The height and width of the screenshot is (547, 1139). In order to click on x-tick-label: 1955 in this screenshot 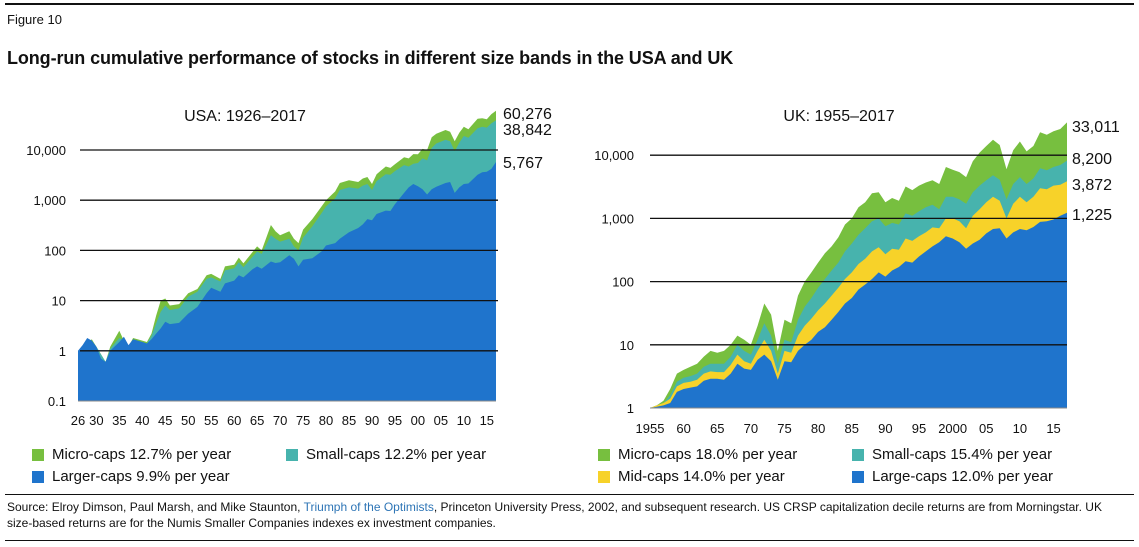, I will do `click(650, 428)`.